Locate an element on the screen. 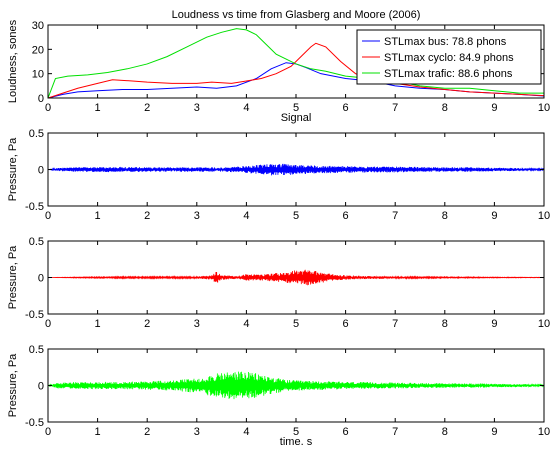  legend-box is located at coordinates (449, 57).